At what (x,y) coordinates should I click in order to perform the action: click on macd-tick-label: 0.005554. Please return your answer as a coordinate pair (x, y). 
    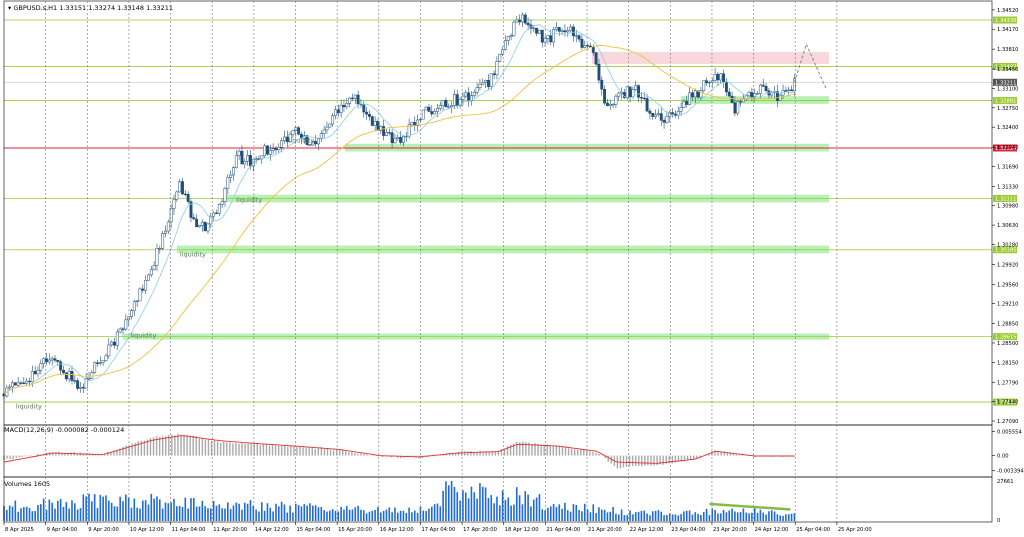
    Looking at the image, I should click on (1009, 432).